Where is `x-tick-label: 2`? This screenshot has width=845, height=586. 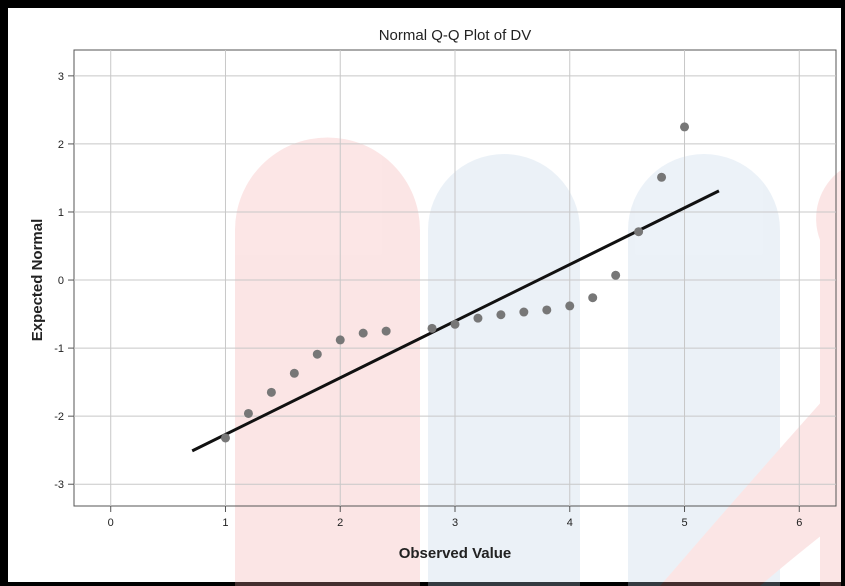 x-tick-label: 2 is located at coordinates (340, 523).